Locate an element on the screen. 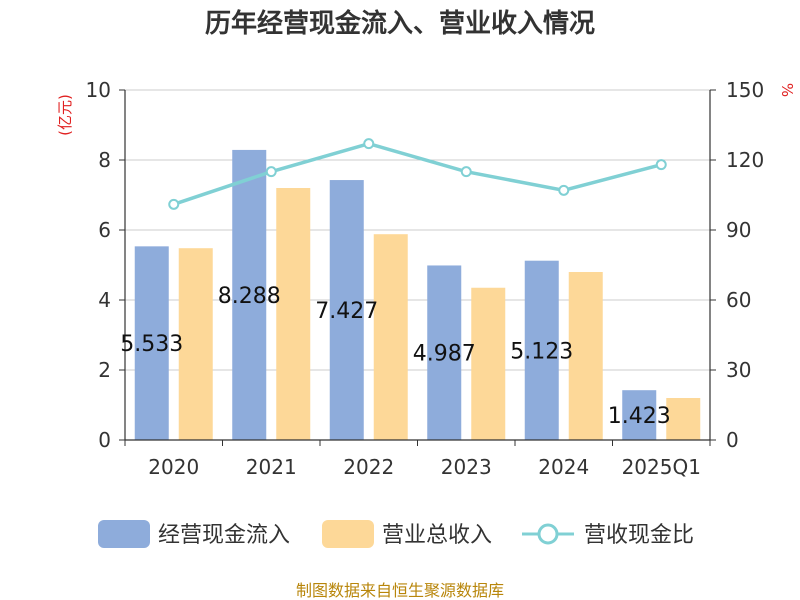  data-label: 7.427 is located at coordinates (346, 311).